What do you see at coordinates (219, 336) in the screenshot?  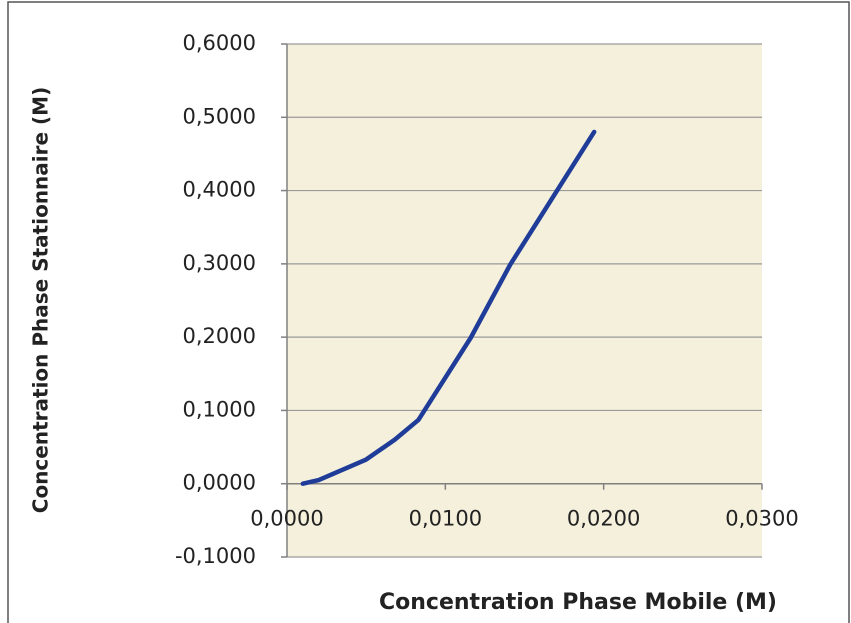 I see `y-tick-label: 0,2000` at bounding box center [219, 336].